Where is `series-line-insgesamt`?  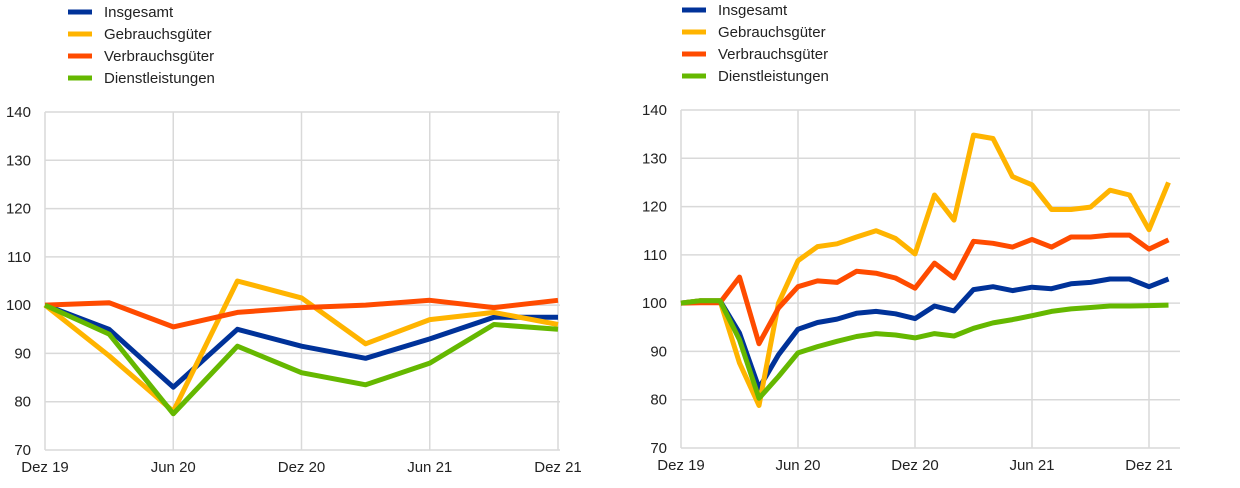 series-line-insgesamt is located at coordinates (301, 346).